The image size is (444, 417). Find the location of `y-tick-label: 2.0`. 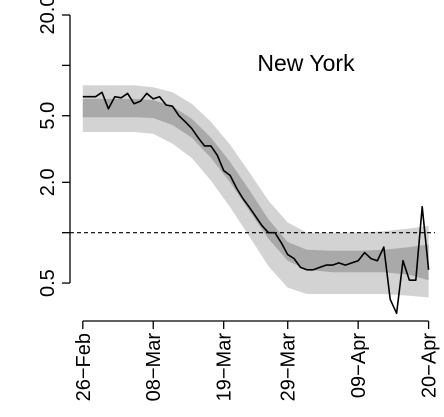

y-tick-label: 2.0 is located at coordinates (48, 182).